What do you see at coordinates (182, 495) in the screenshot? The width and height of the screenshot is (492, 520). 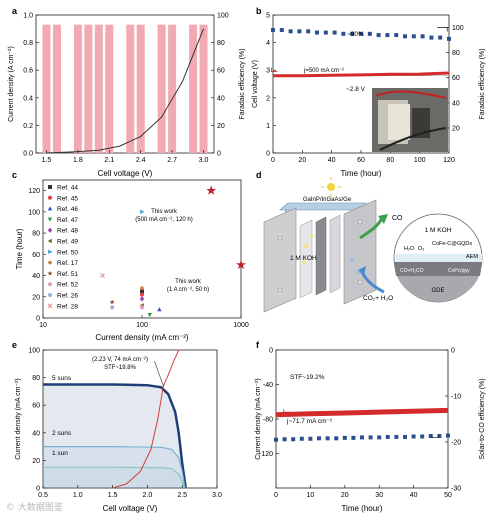 I see `panel-e-xtick-label: 2.5` at bounding box center [182, 495].